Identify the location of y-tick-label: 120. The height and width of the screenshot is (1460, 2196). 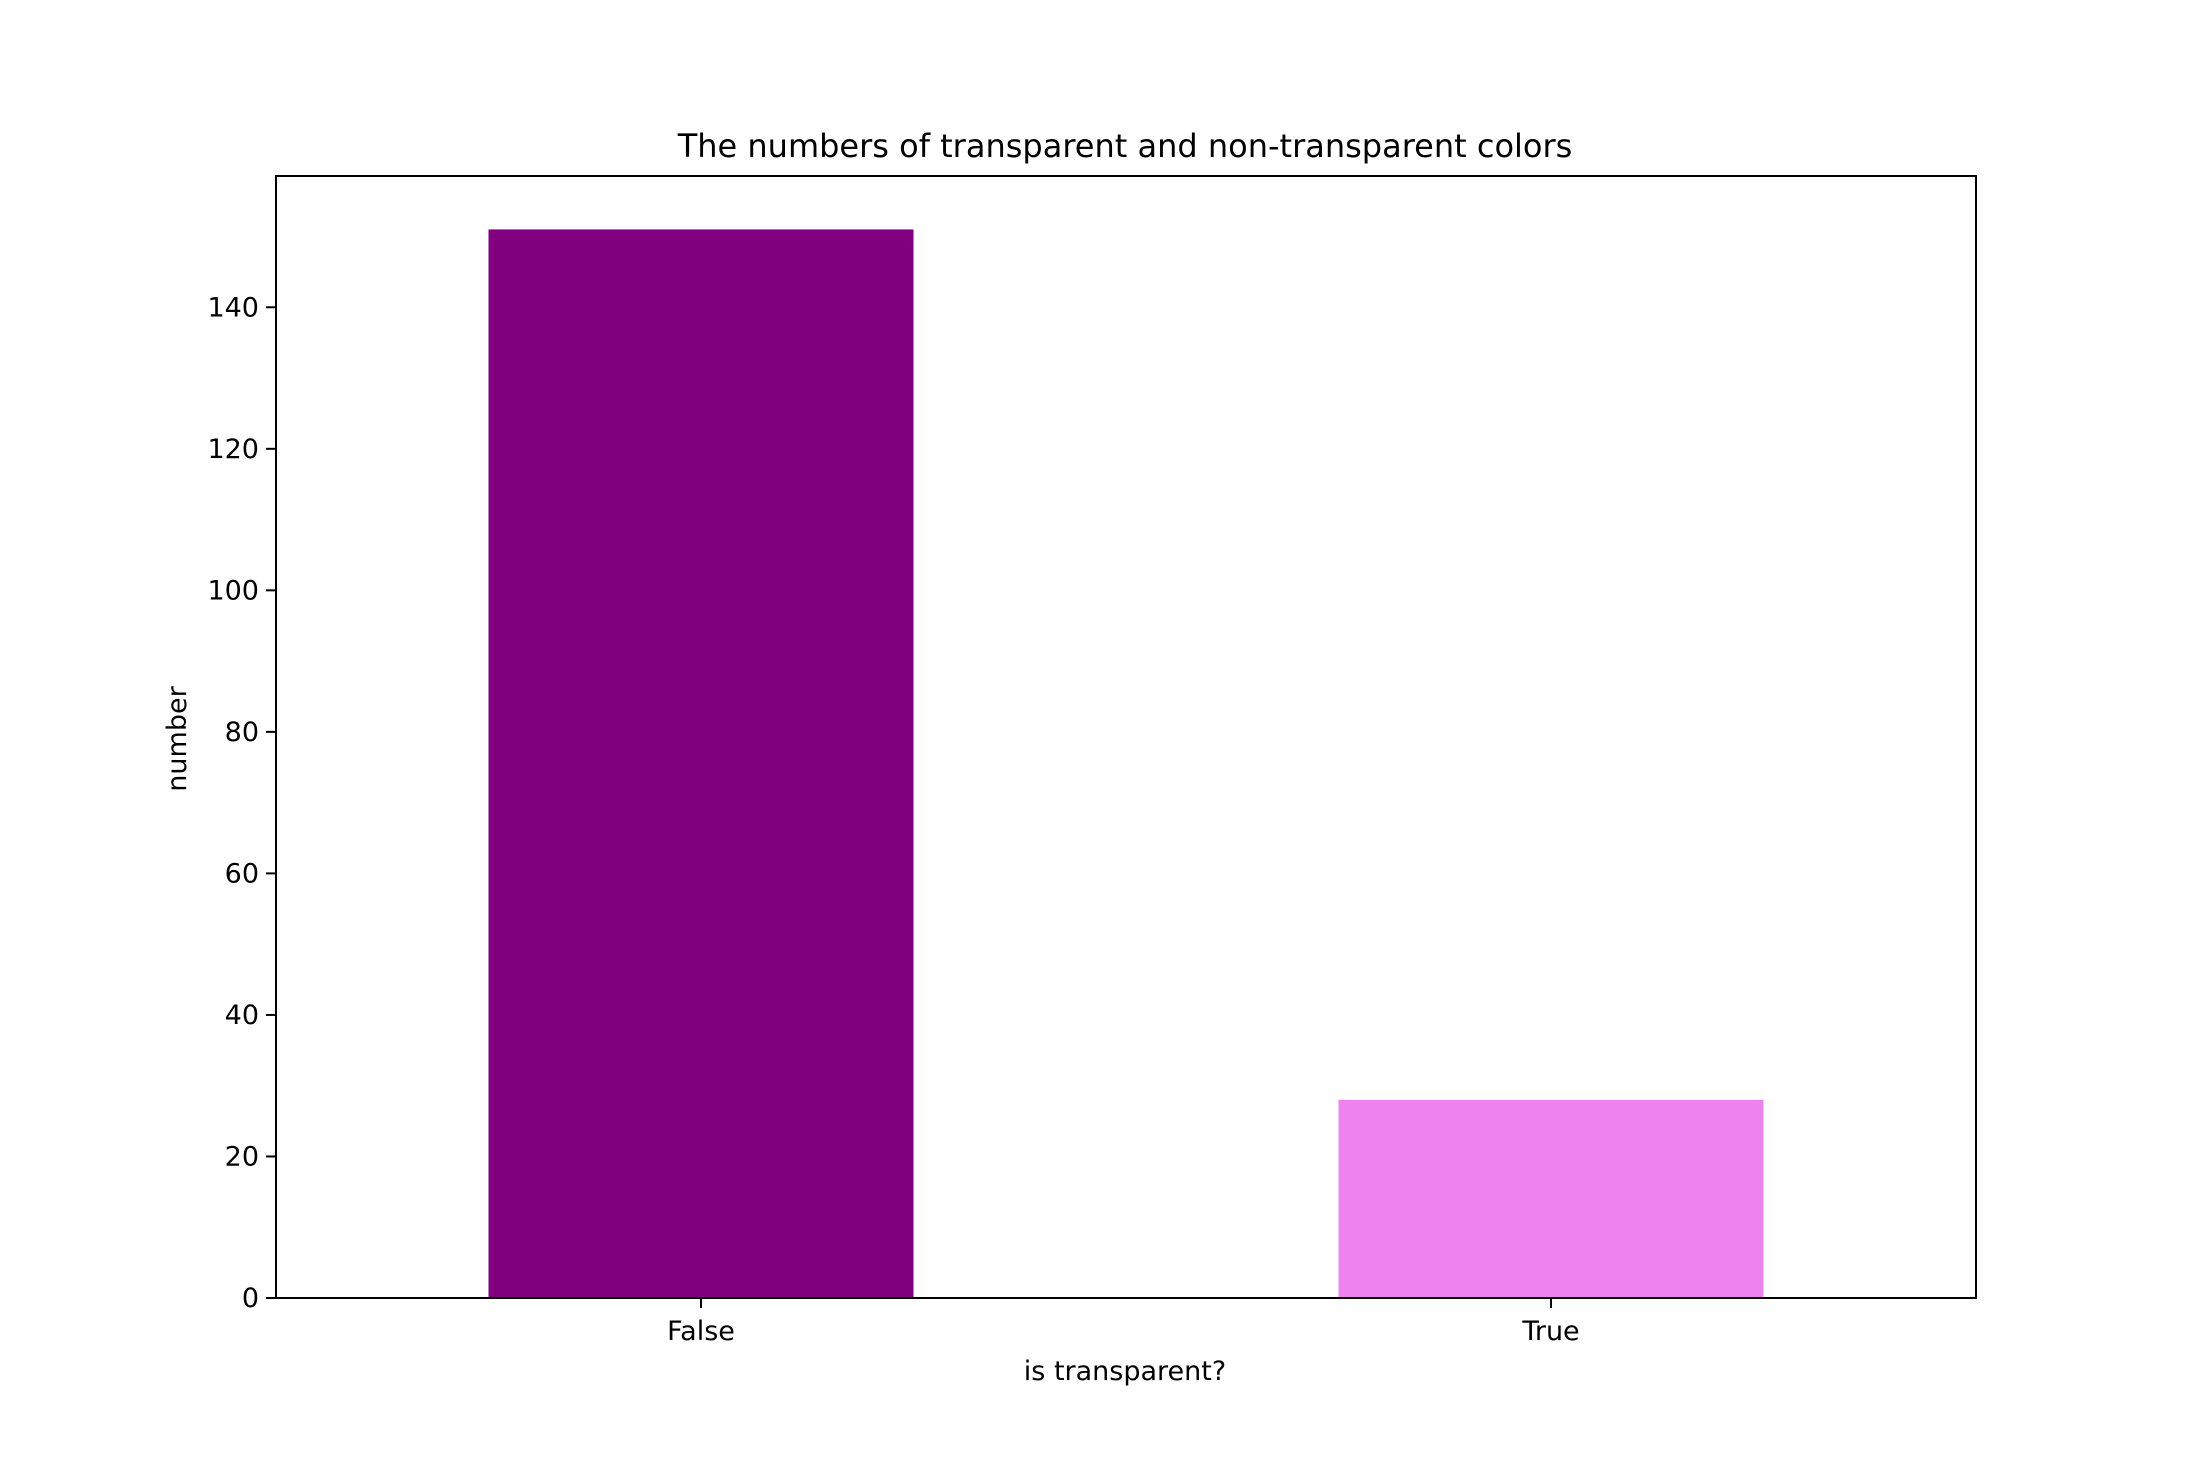
(233, 449).